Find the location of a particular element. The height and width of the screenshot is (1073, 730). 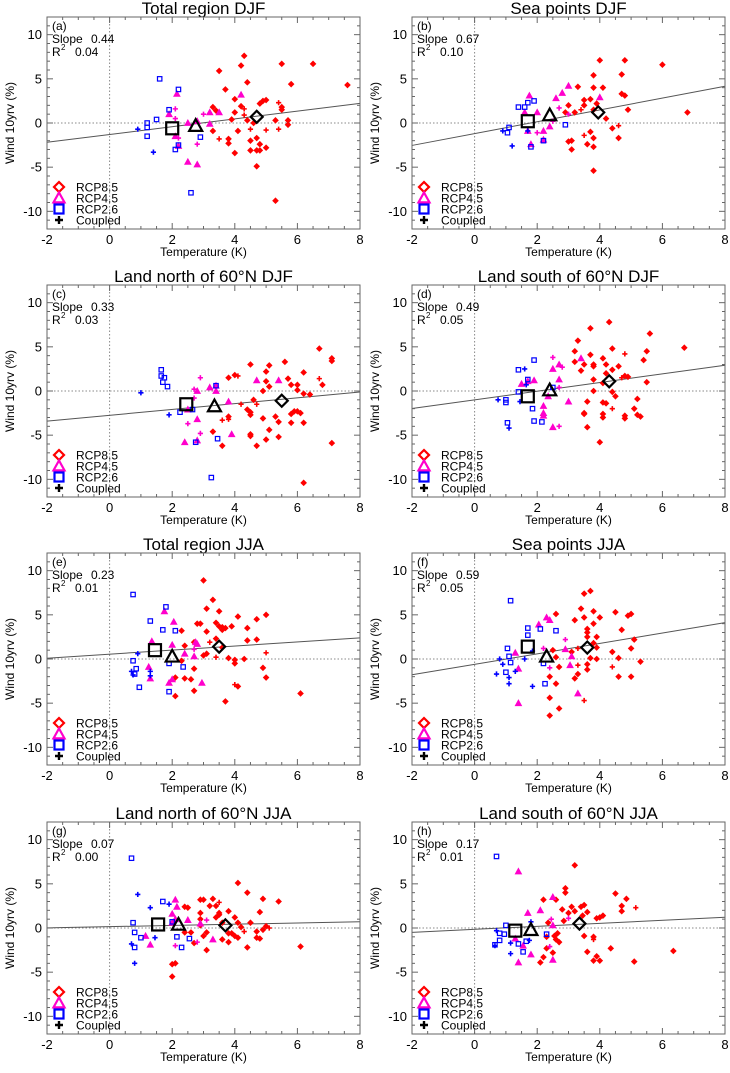

legend-label: RCP4.5 is located at coordinates (462, 199).